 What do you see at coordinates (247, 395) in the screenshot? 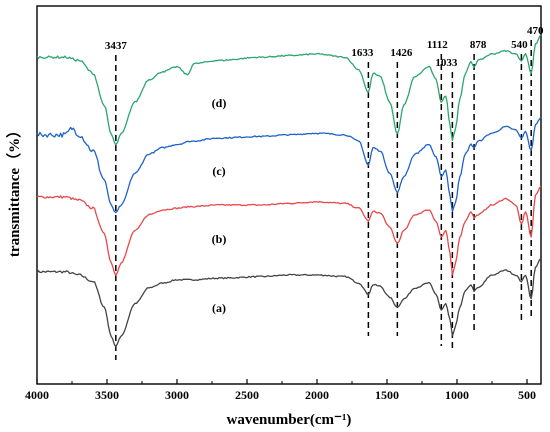
I see `x-tick-label: 2500` at bounding box center [247, 395].